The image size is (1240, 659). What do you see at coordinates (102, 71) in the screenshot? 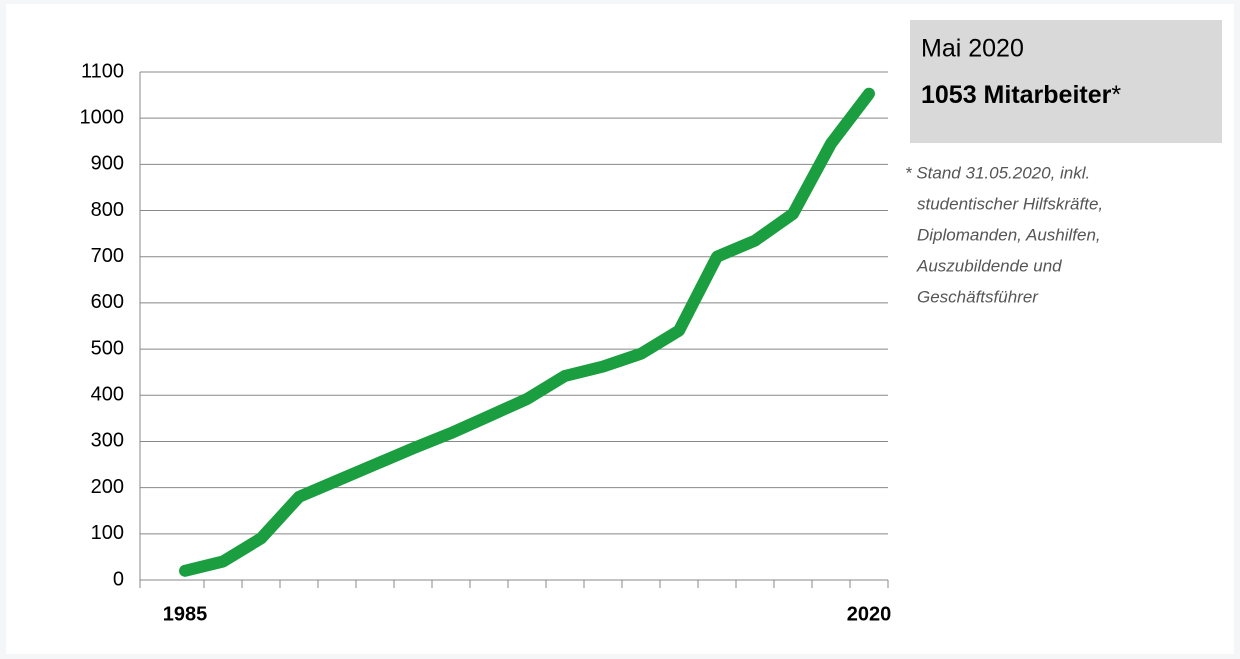
I see `y-tick-label: 1100` at bounding box center [102, 71].